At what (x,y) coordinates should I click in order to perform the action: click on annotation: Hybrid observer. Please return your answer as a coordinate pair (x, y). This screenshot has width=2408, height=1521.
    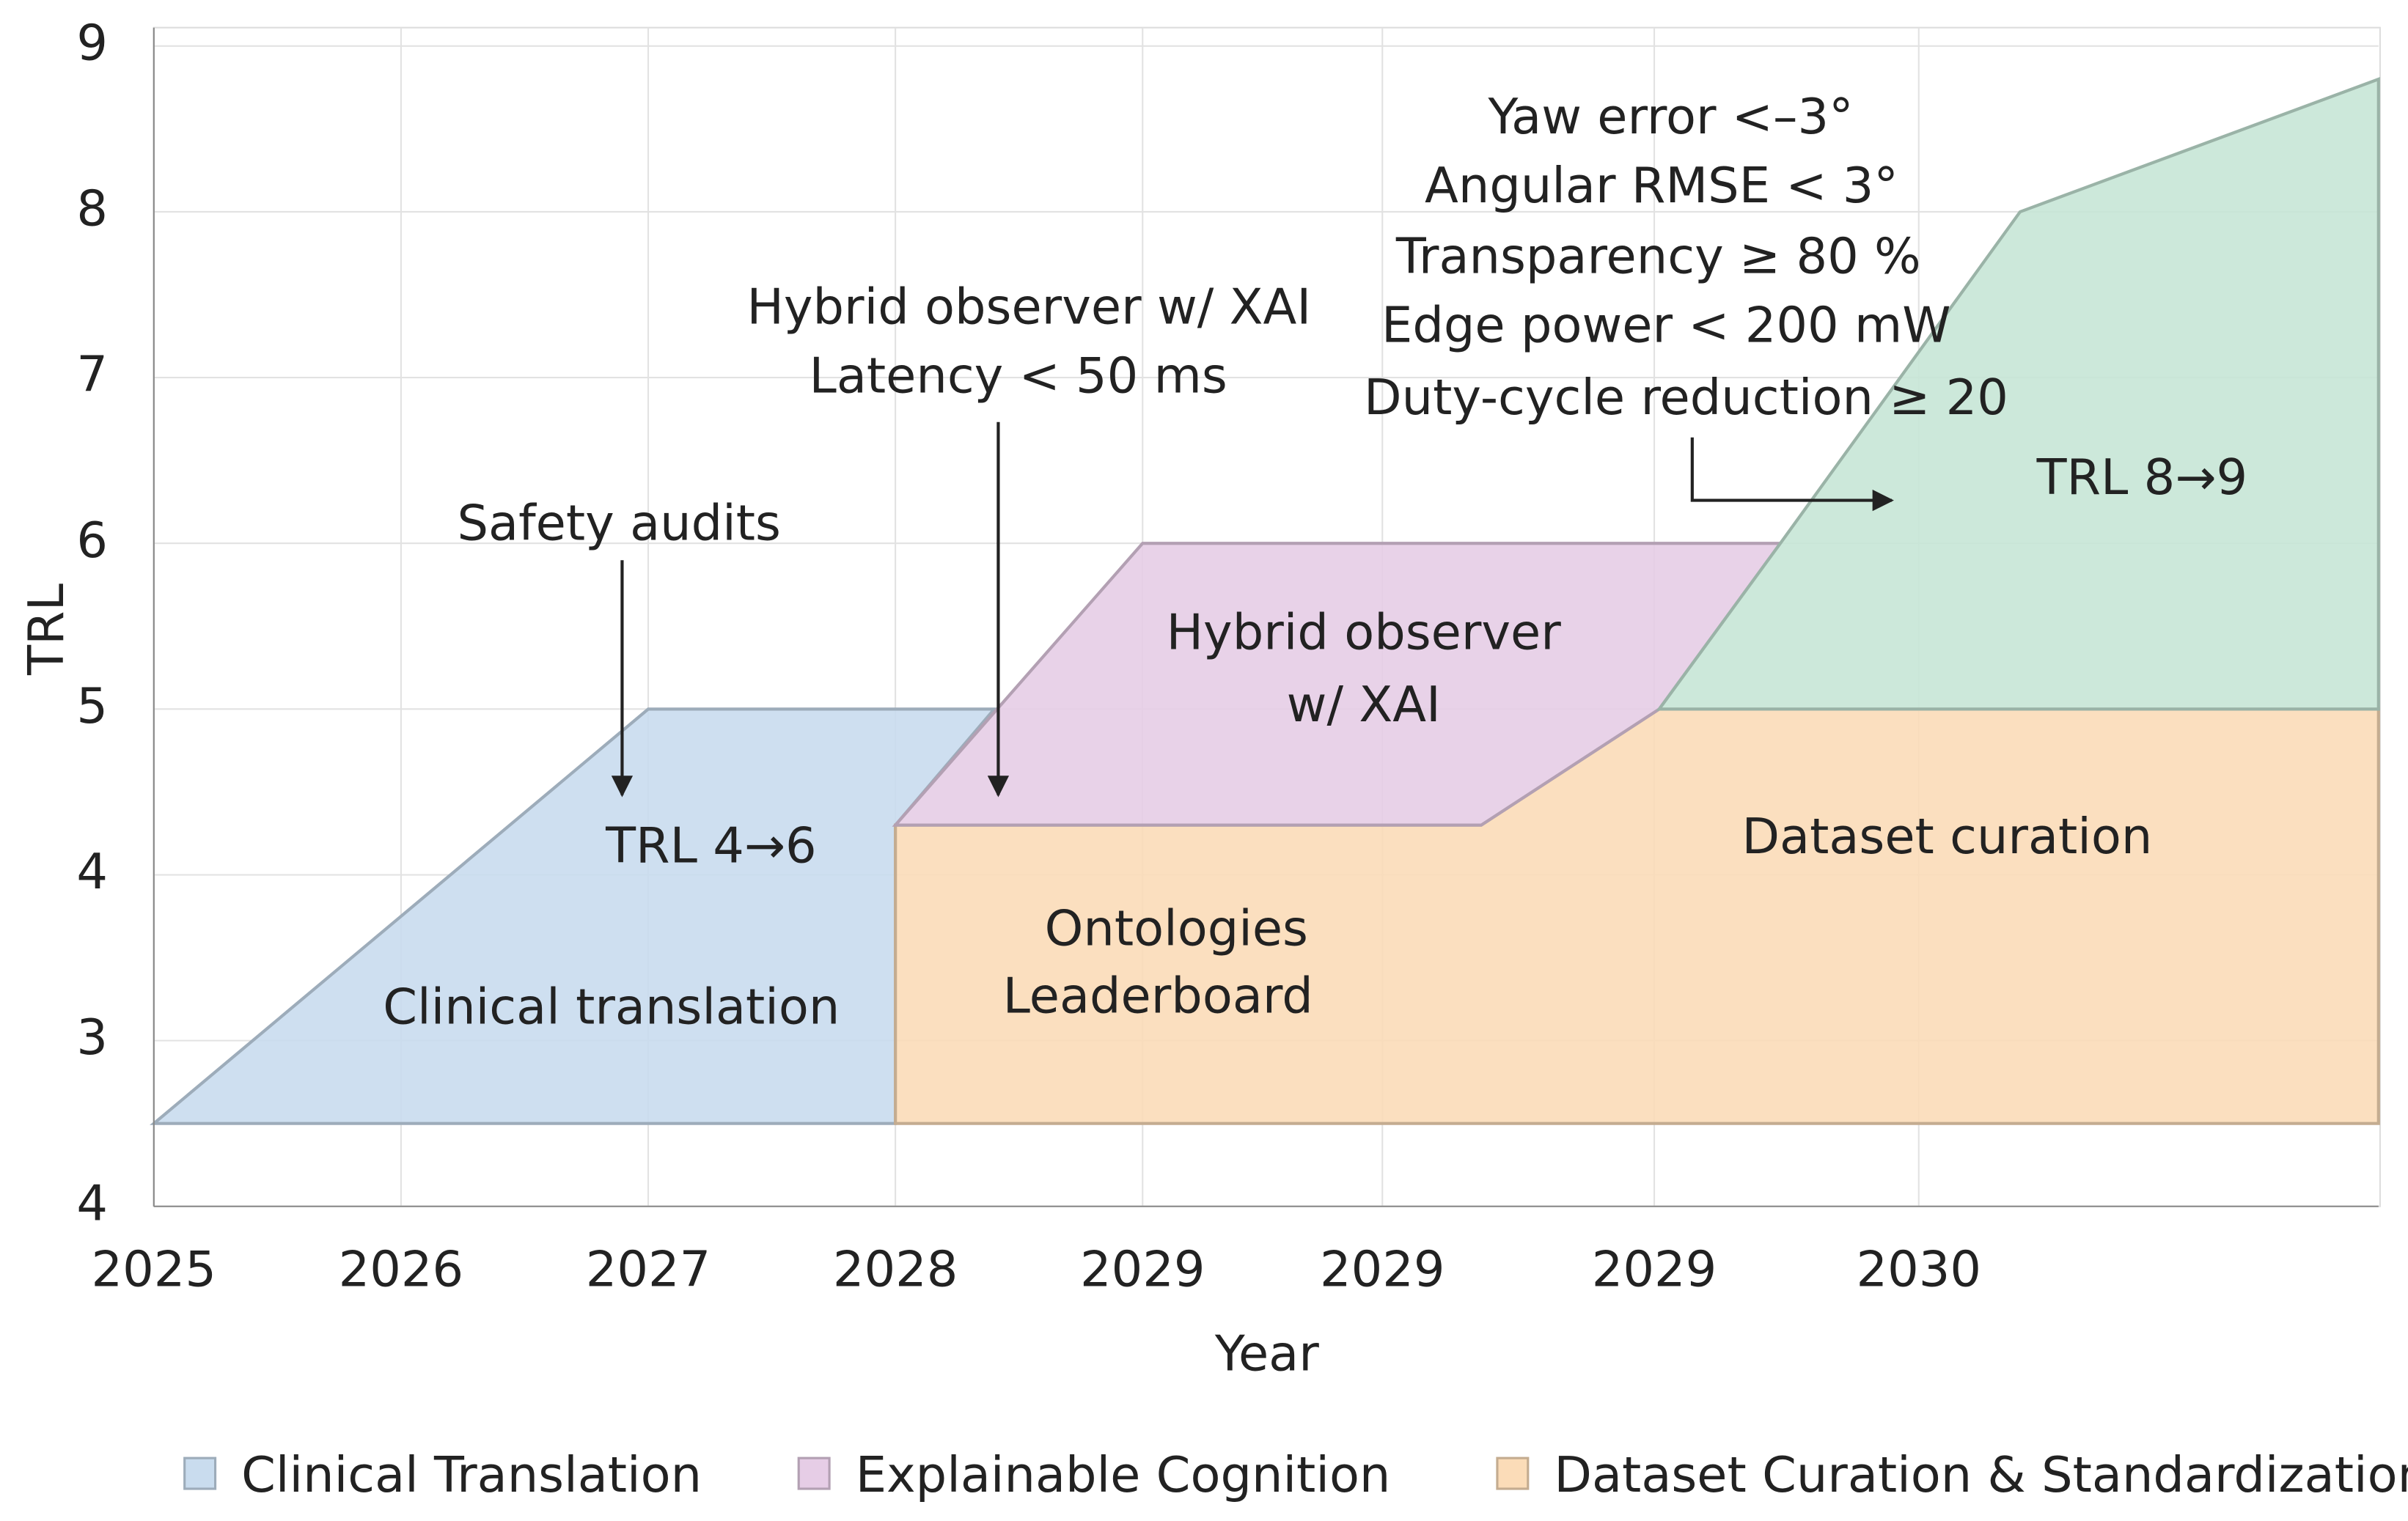
    Looking at the image, I should click on (1364, 631).